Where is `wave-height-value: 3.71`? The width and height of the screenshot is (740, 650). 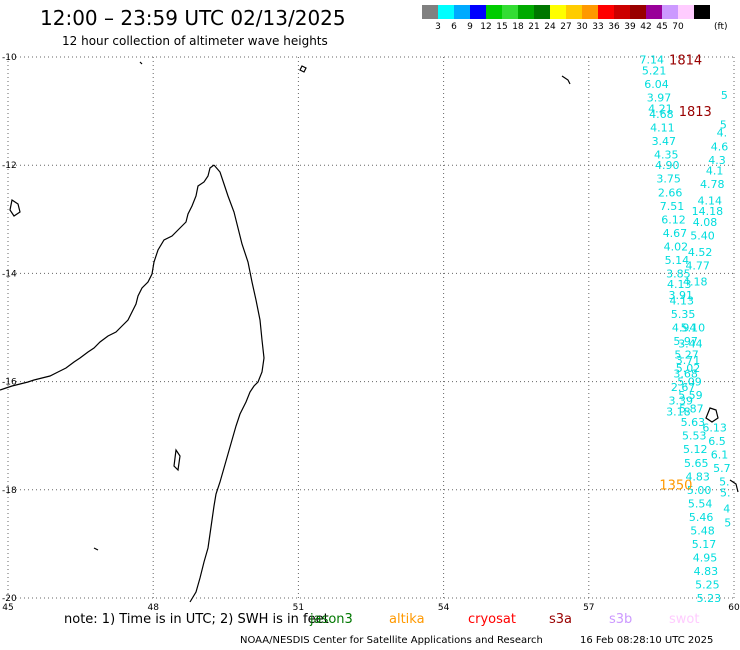
wave-height-value: 3.71 is located at coordinates (688, 360).